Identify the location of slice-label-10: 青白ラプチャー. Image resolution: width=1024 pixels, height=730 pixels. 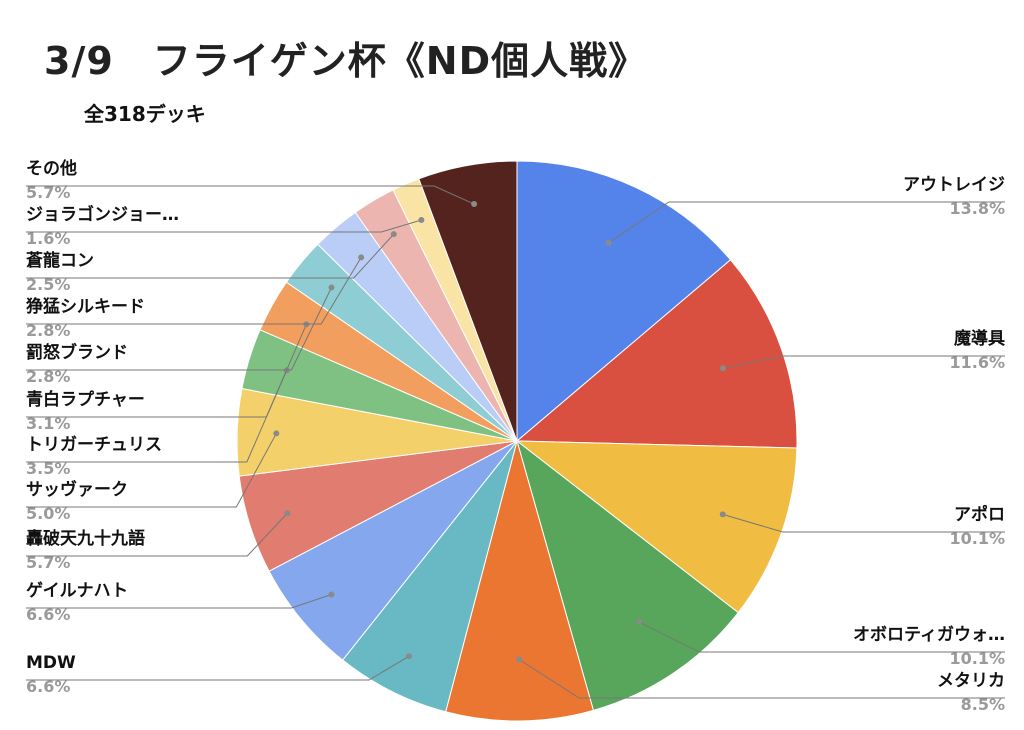
(85, 399).